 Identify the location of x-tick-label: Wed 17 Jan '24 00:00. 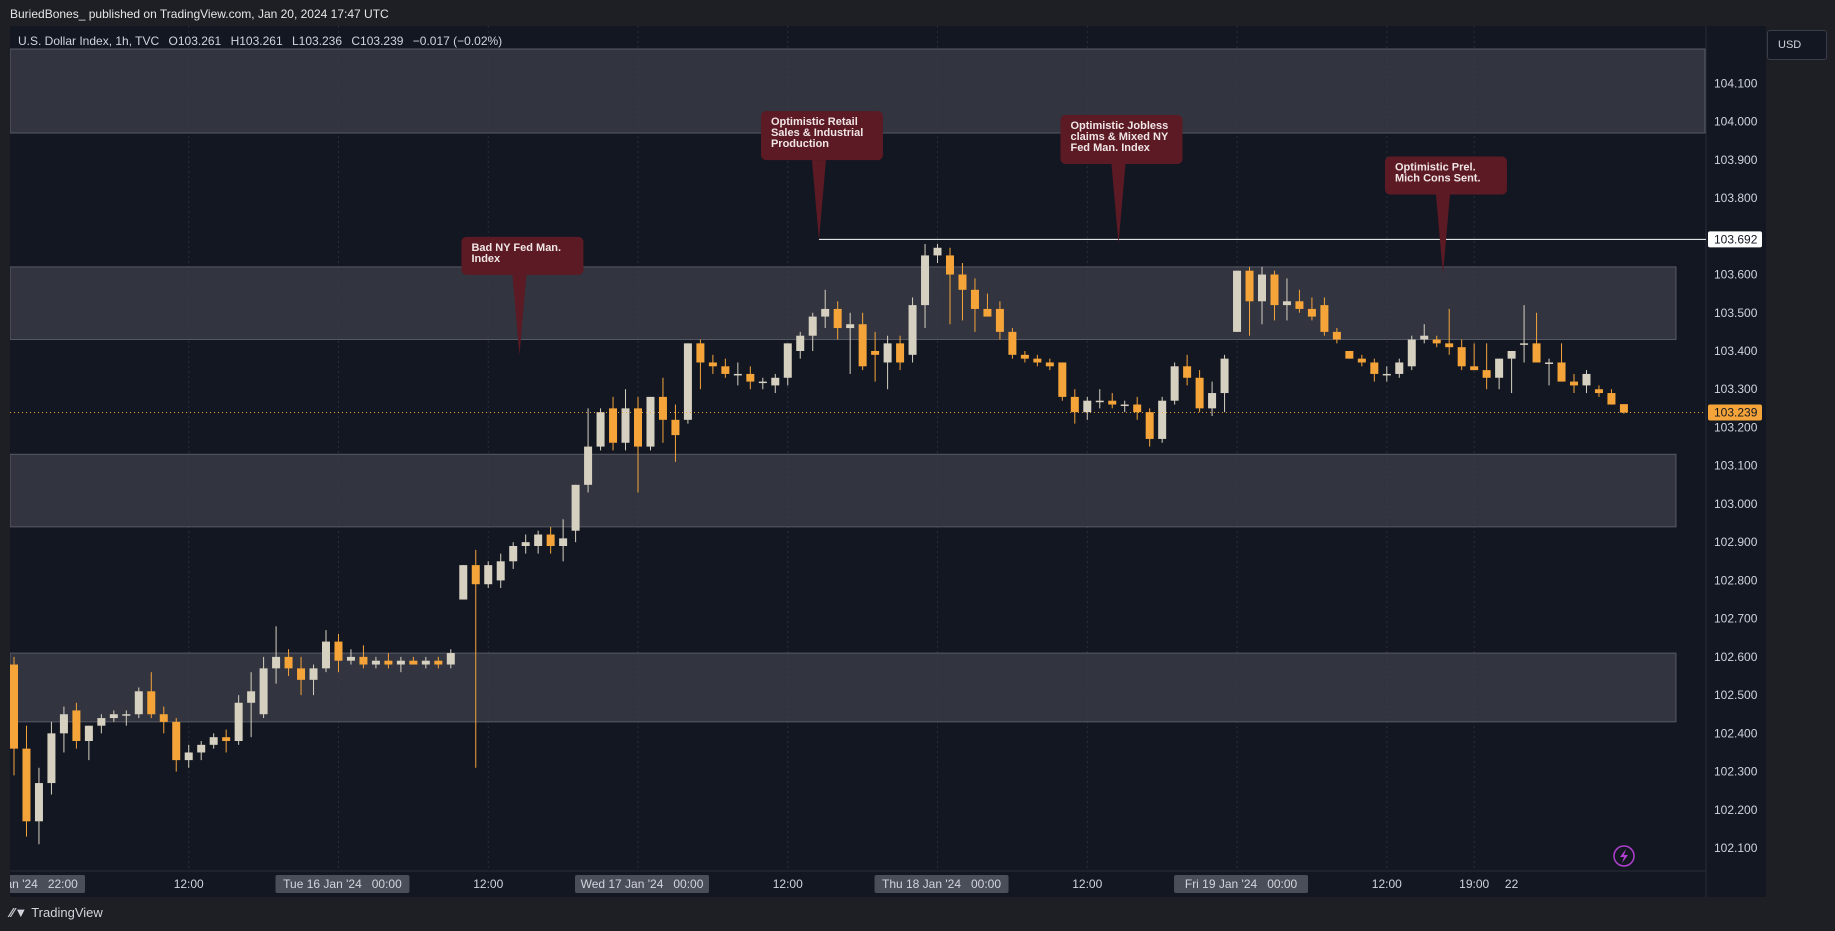
(642, 884).